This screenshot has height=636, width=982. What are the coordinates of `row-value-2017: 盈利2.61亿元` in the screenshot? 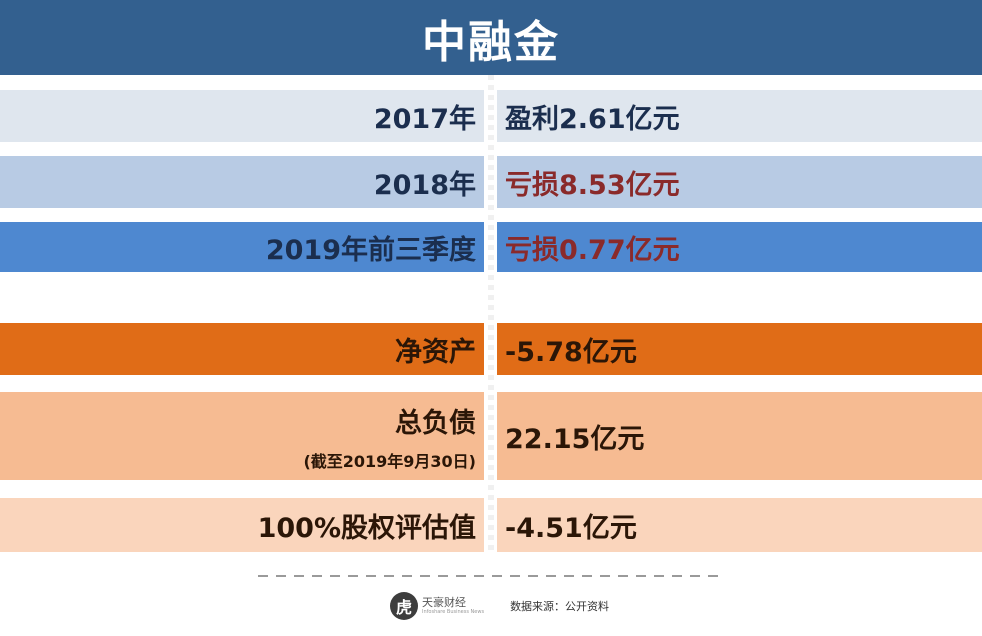 It's located at (739, 116).